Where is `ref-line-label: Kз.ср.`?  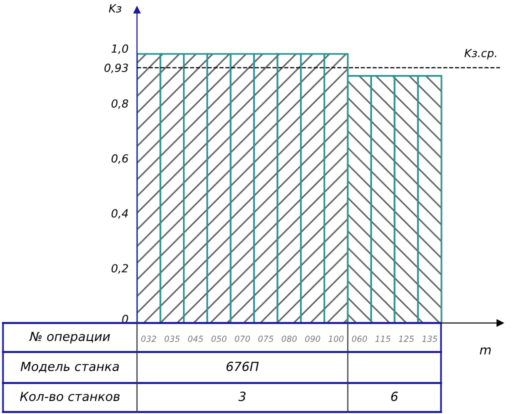 ref-line-label: Kз.ср. is located at coordinates (480, 54).